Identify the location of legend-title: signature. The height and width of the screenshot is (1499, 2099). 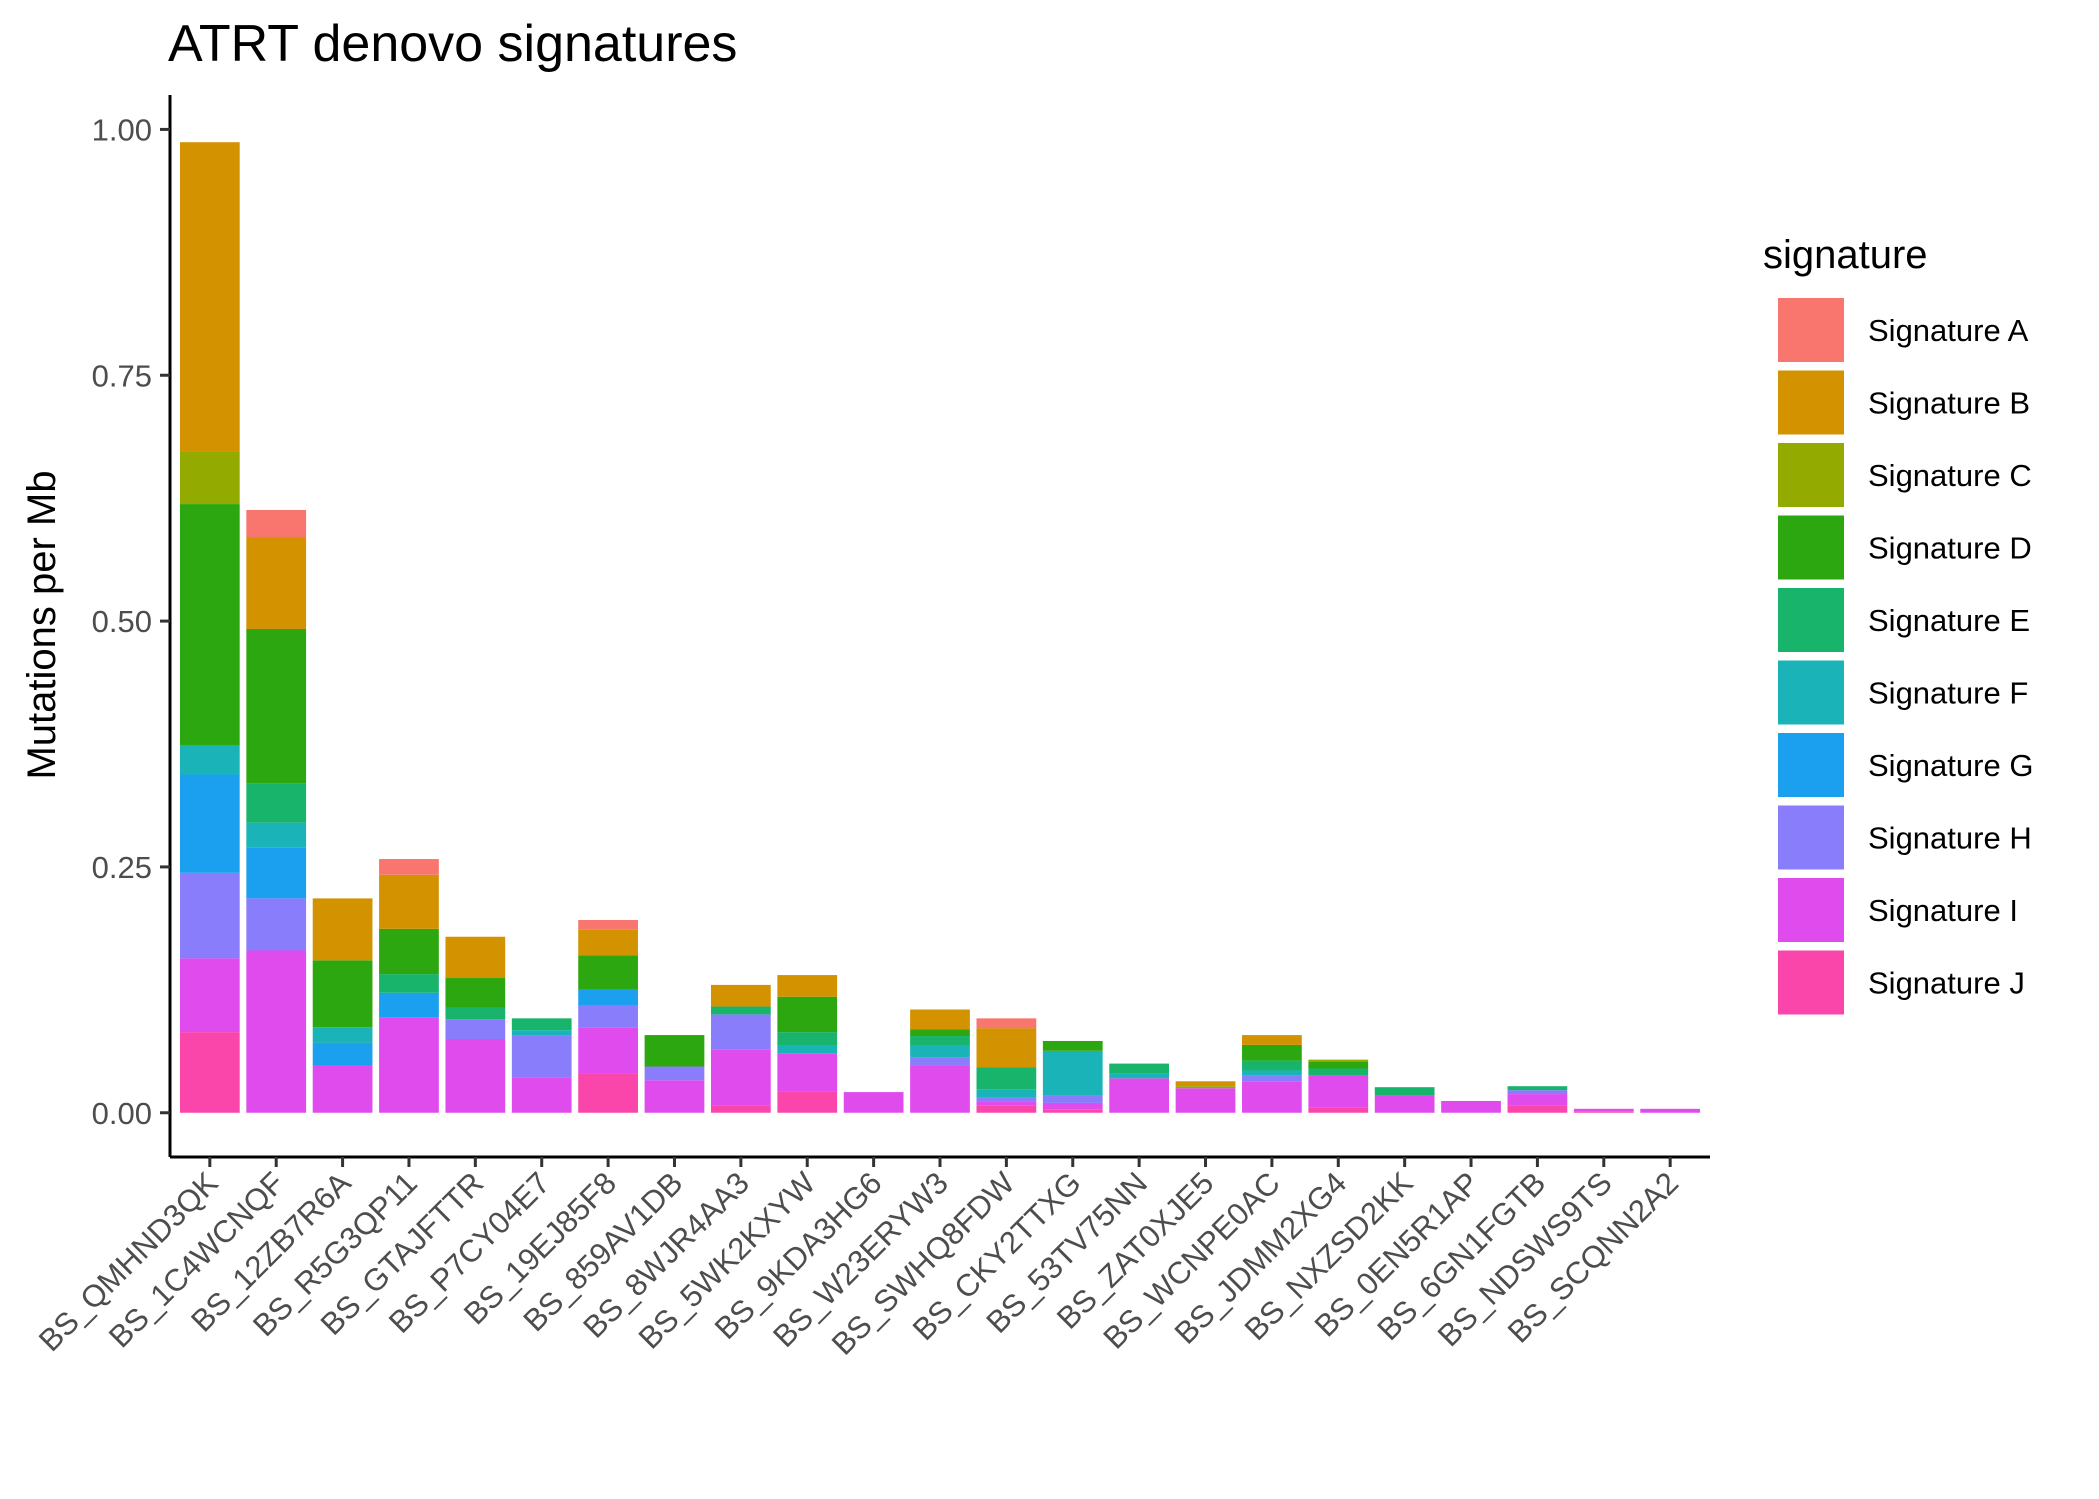
(1845, 255).